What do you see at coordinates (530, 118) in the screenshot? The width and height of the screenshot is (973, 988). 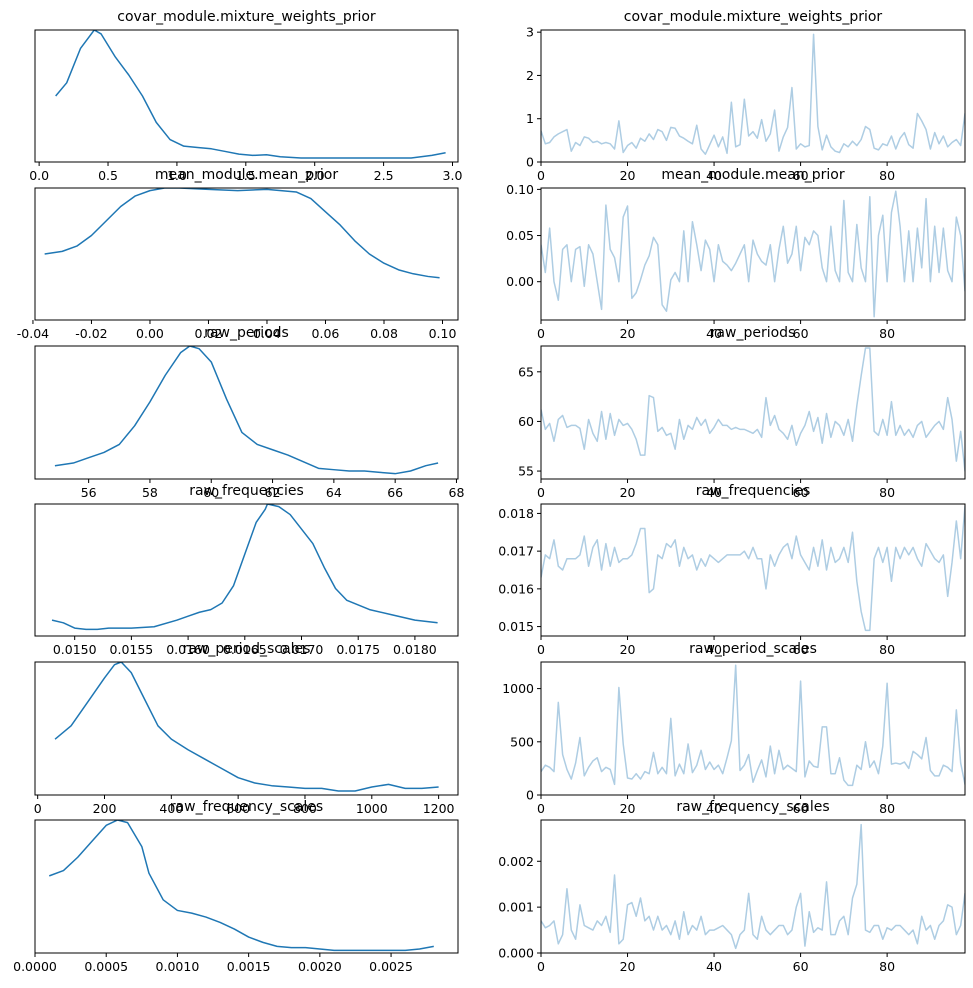 I see `y-tick-label: 1` at bounding box center [530, 118].